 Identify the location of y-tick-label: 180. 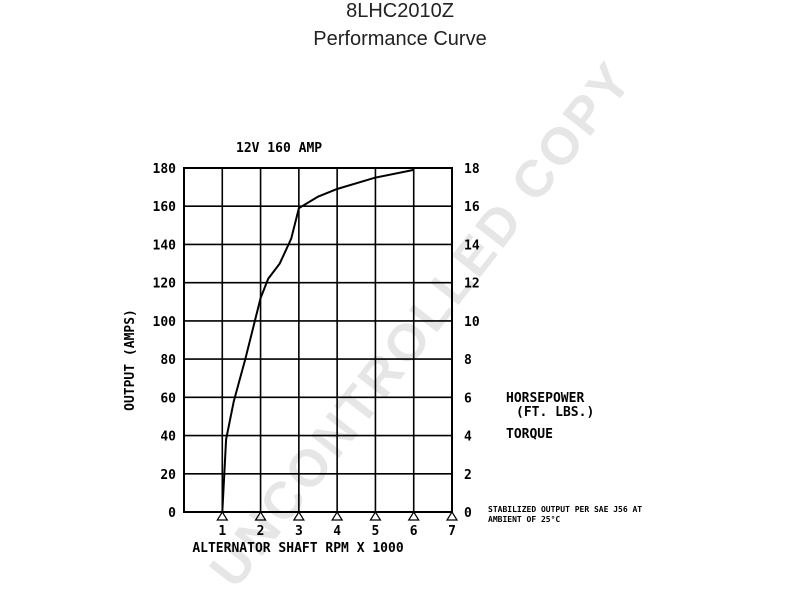
(165, 169).